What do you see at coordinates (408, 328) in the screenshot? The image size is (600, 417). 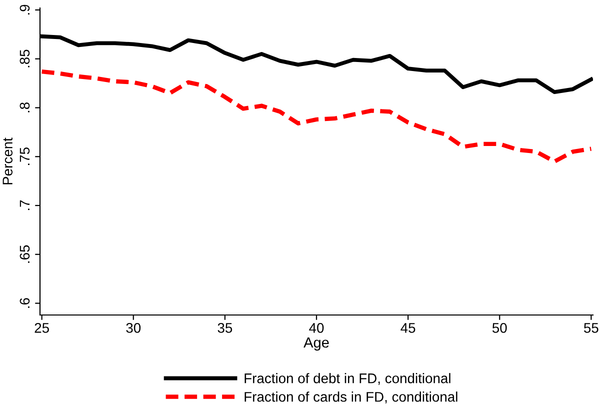 I see `x-tick-label: 45` at bounding box center [408, 328].